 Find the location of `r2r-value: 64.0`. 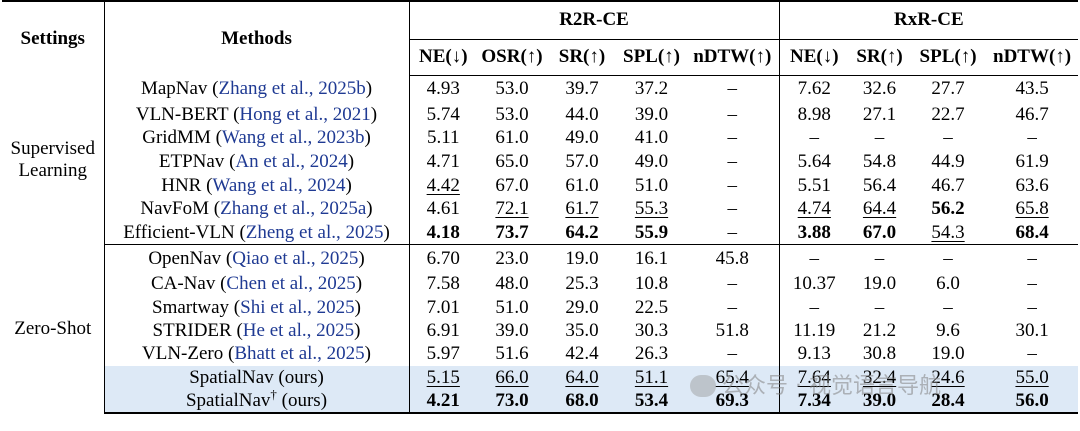

r2r-value: 64.0 is located at coordinates (582, 378).